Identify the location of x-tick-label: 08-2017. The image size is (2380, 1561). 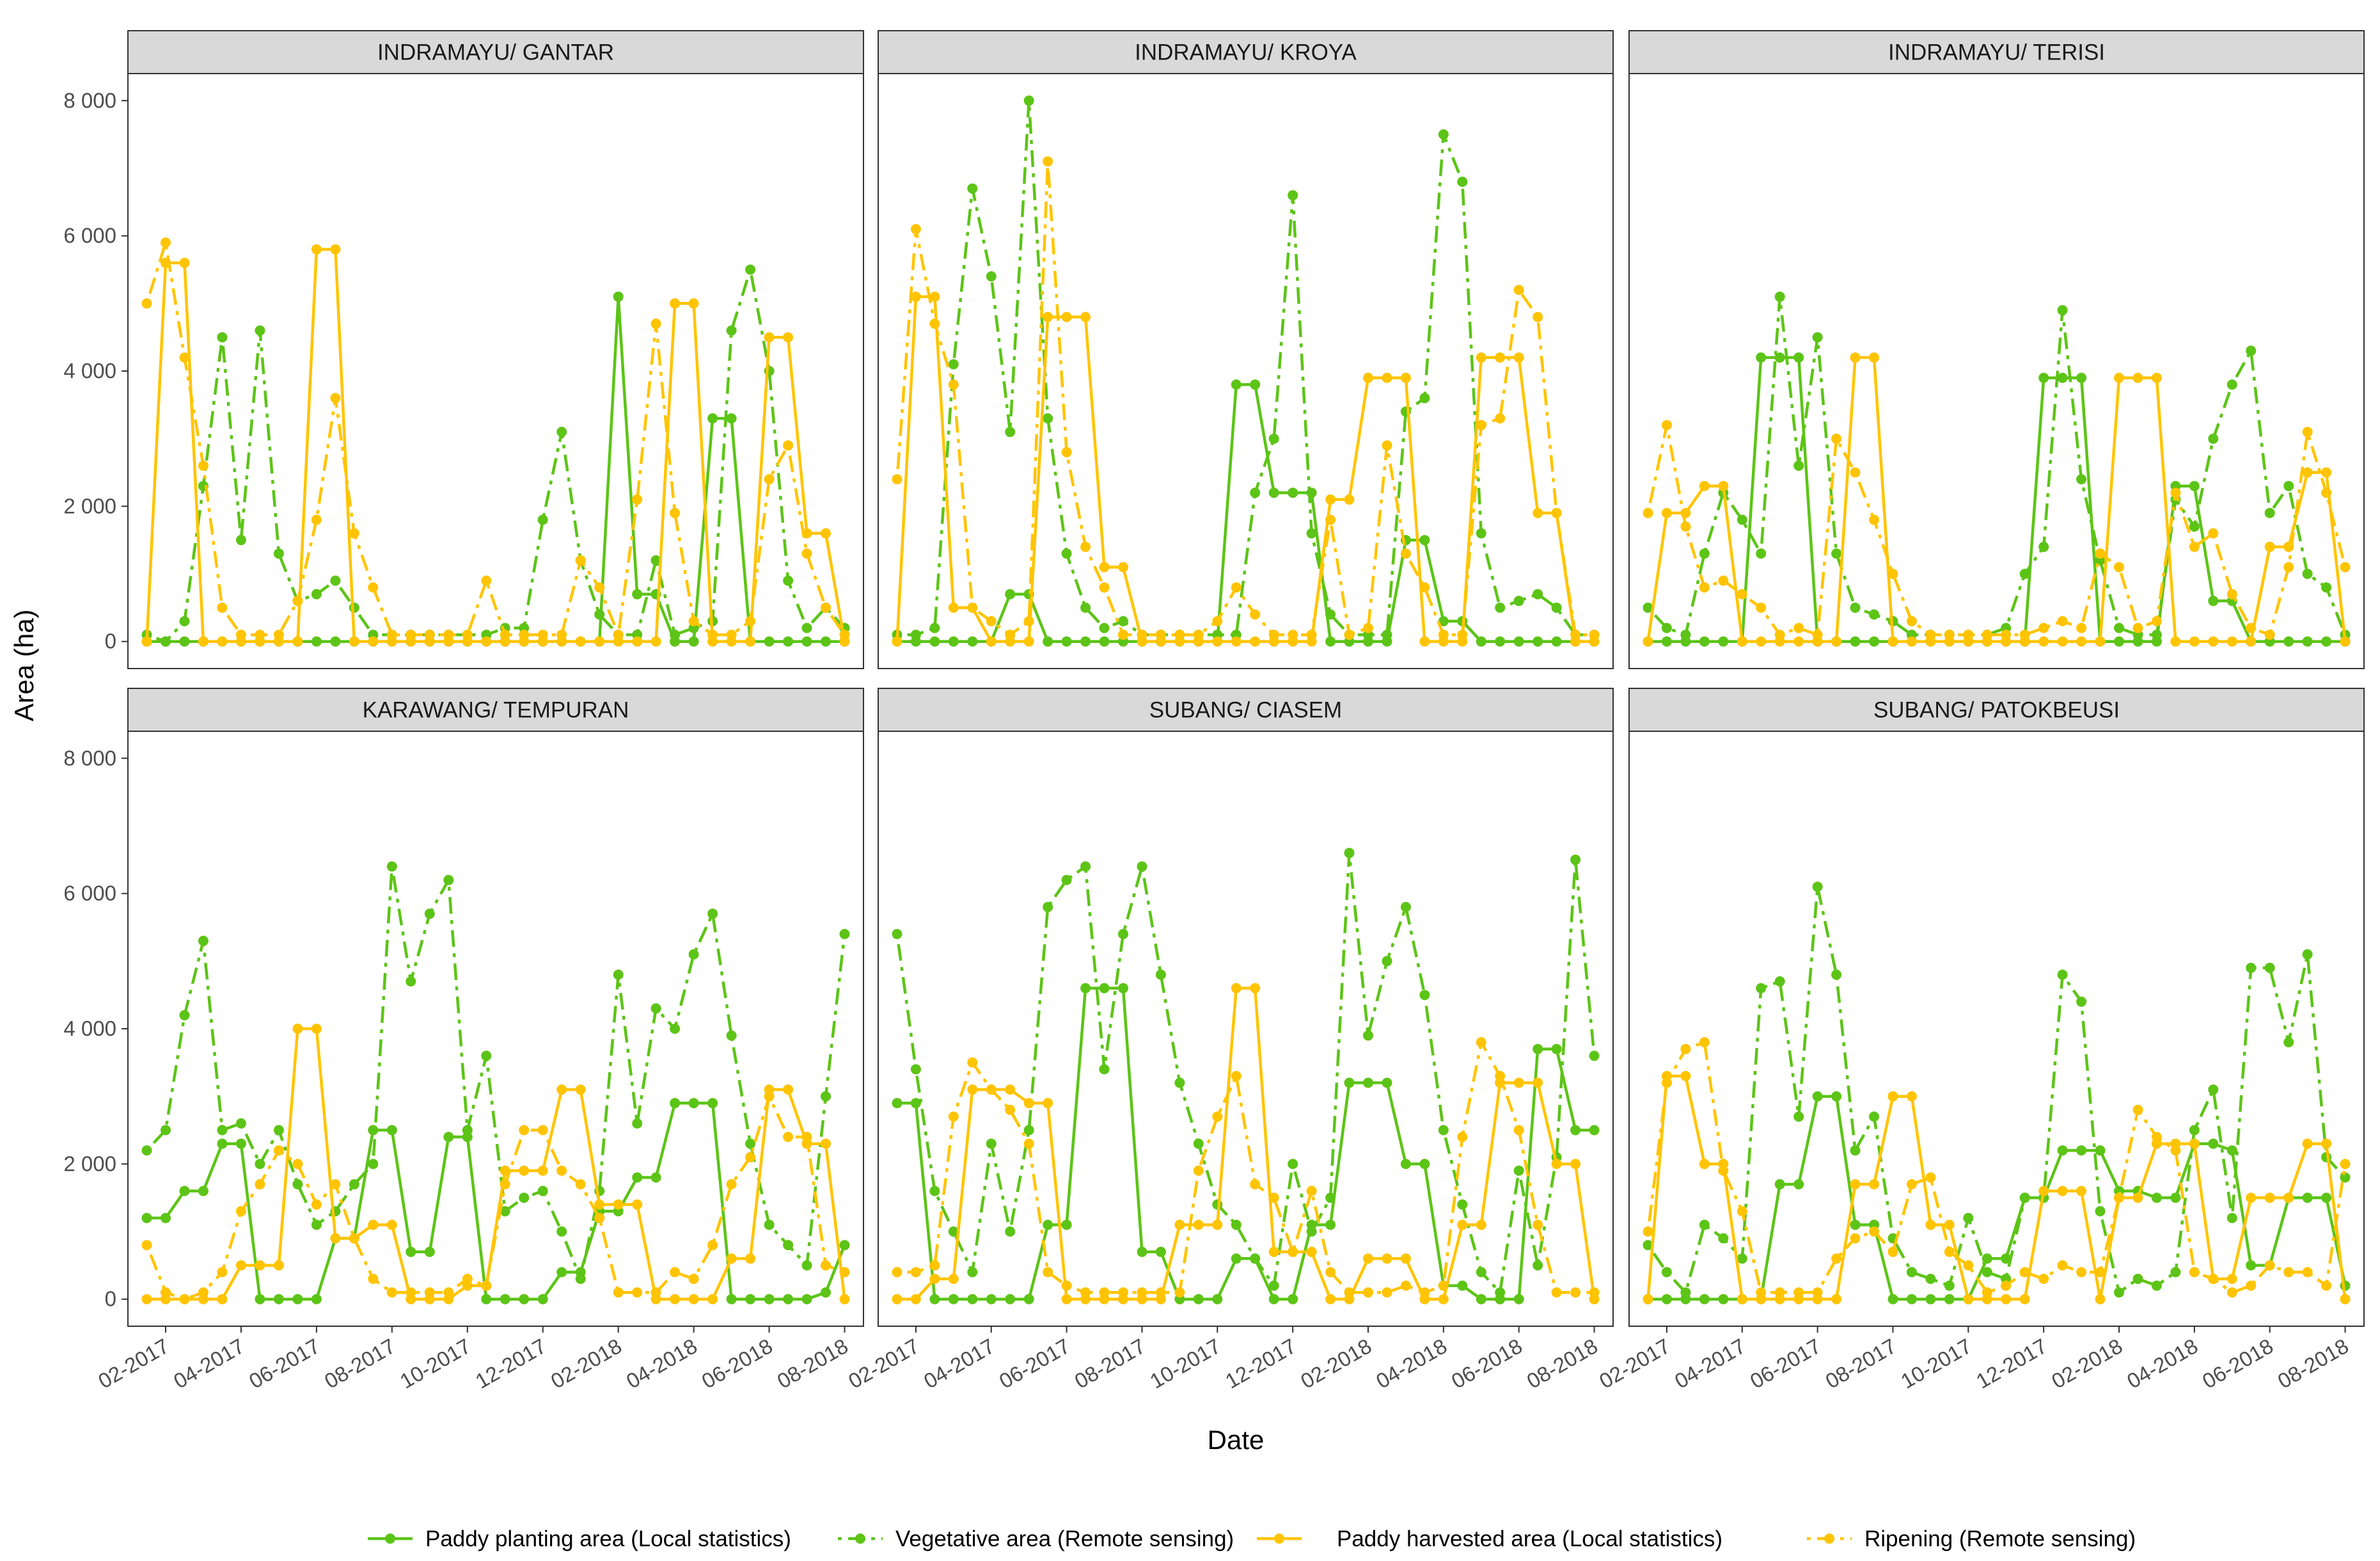
(359, 1363).